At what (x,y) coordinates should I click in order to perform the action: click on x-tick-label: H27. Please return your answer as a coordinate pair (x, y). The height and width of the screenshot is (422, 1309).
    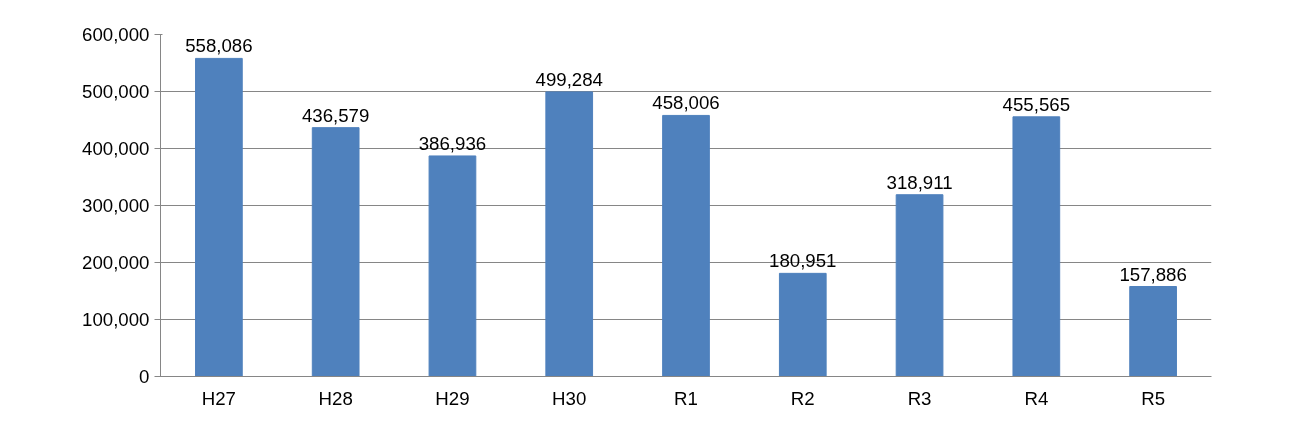
    Looking at the image, I should click on (219, 398).